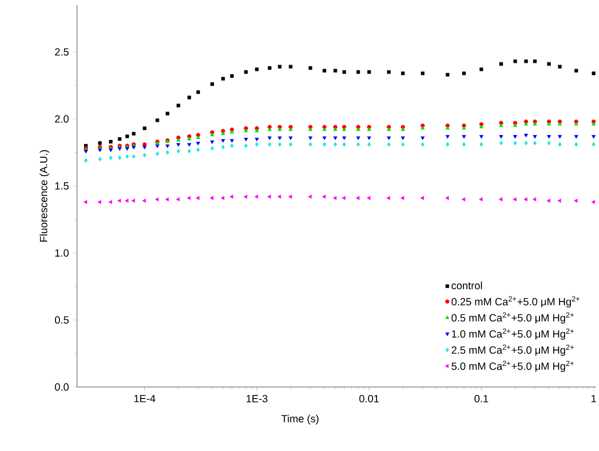 Image resolution: width=599 pixels, height=451 pixels. What do you see at coordinates (516, 302) in the screenshot?
I see `legend-label: 0.25 mM Ca$^{2+}$+5.0 μM Hg$^{2+}$` at bounding box center [516, 302].